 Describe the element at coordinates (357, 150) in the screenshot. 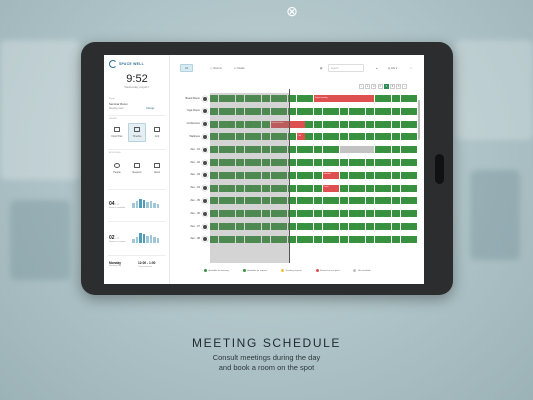

I see `booking-event` at that location.